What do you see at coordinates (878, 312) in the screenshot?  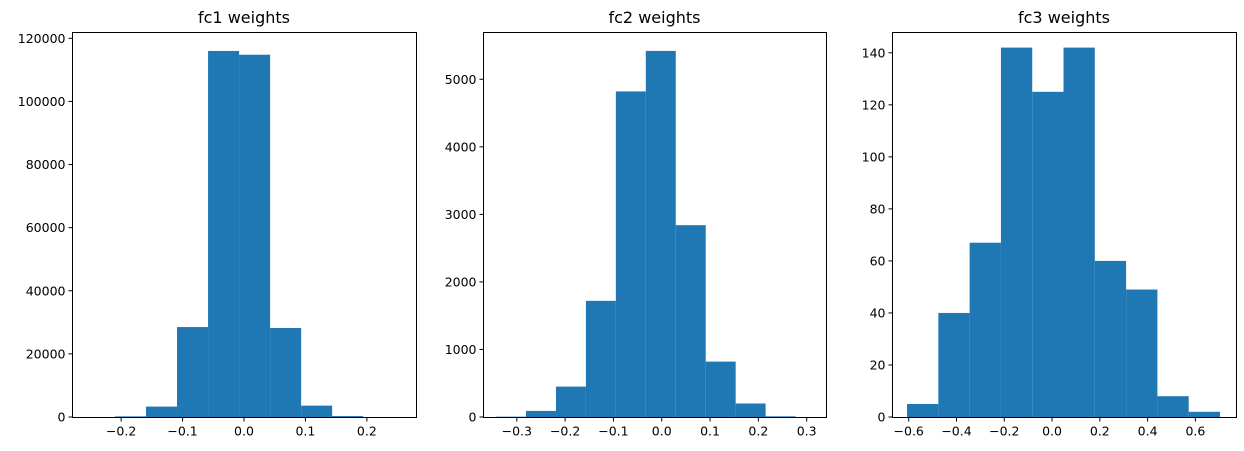 I see `y-tick-label: 40` at bounding box center [878, 312].